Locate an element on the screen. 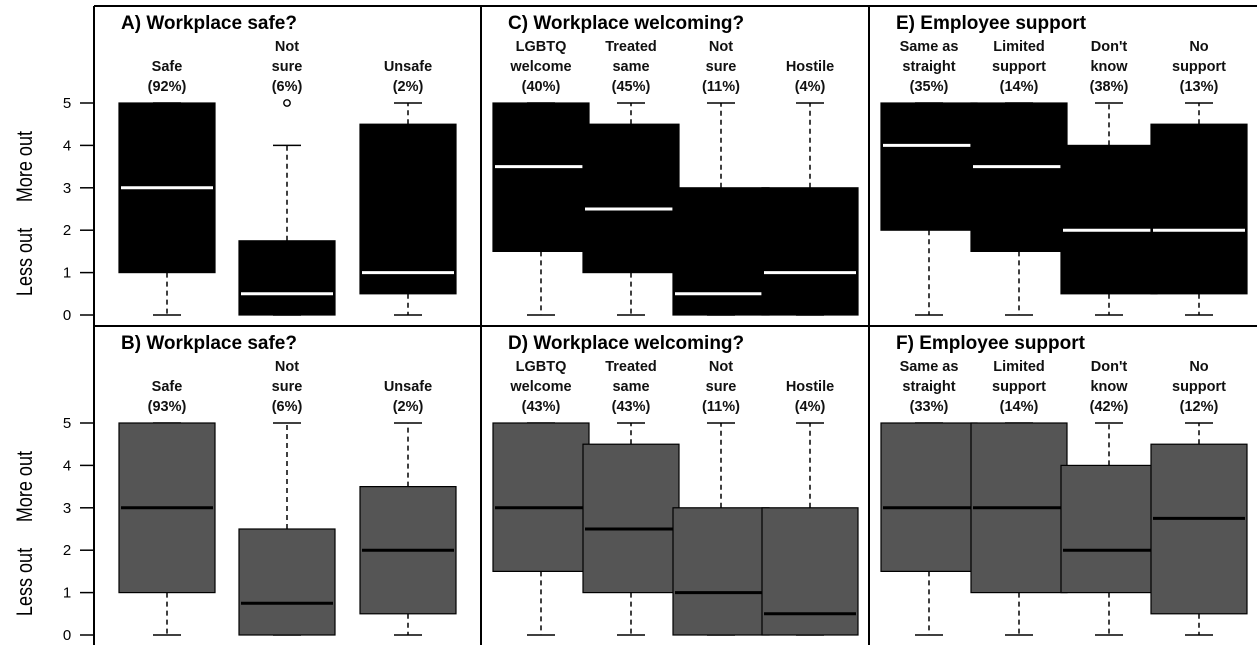 The width and height of the screenshot is (1257, 645). category-label: (40%) is located at coordinates (541, 87).